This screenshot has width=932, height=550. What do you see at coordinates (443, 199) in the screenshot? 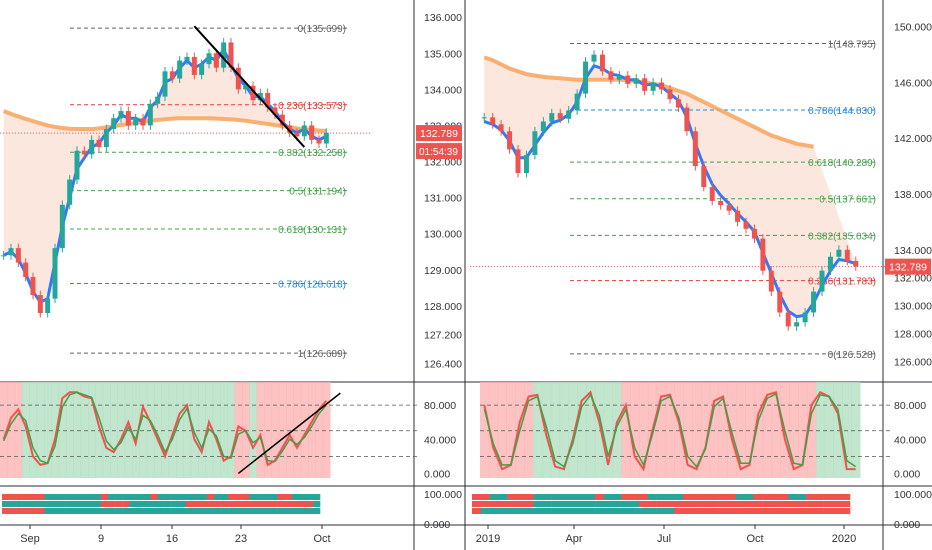
I see `L-price-tick-label: 131.000` at bounding box center [443, 199].